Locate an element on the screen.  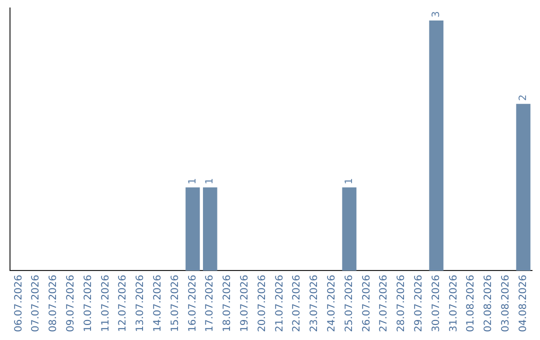
x-tick-label: 03.08.2026 is located at coordinates (506, 303).